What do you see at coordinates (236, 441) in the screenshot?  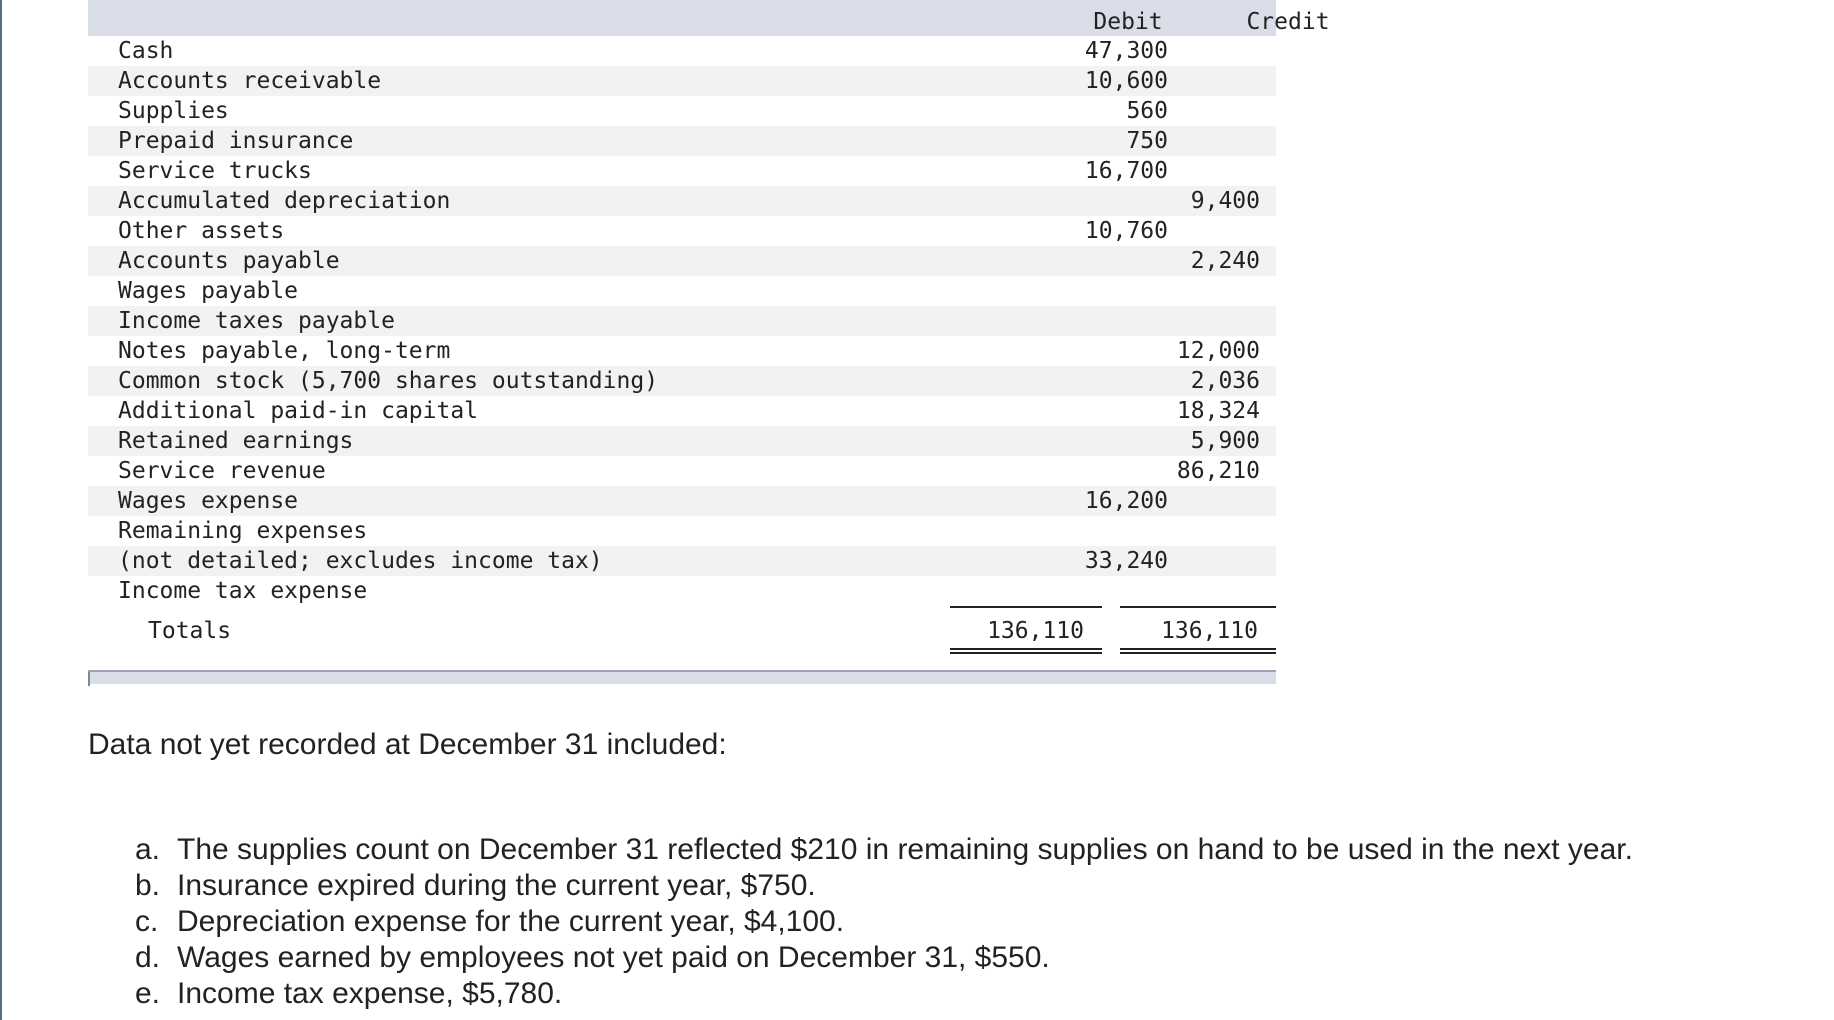 I see `account-name: Retained earnings` at bounding box center [236, 441].